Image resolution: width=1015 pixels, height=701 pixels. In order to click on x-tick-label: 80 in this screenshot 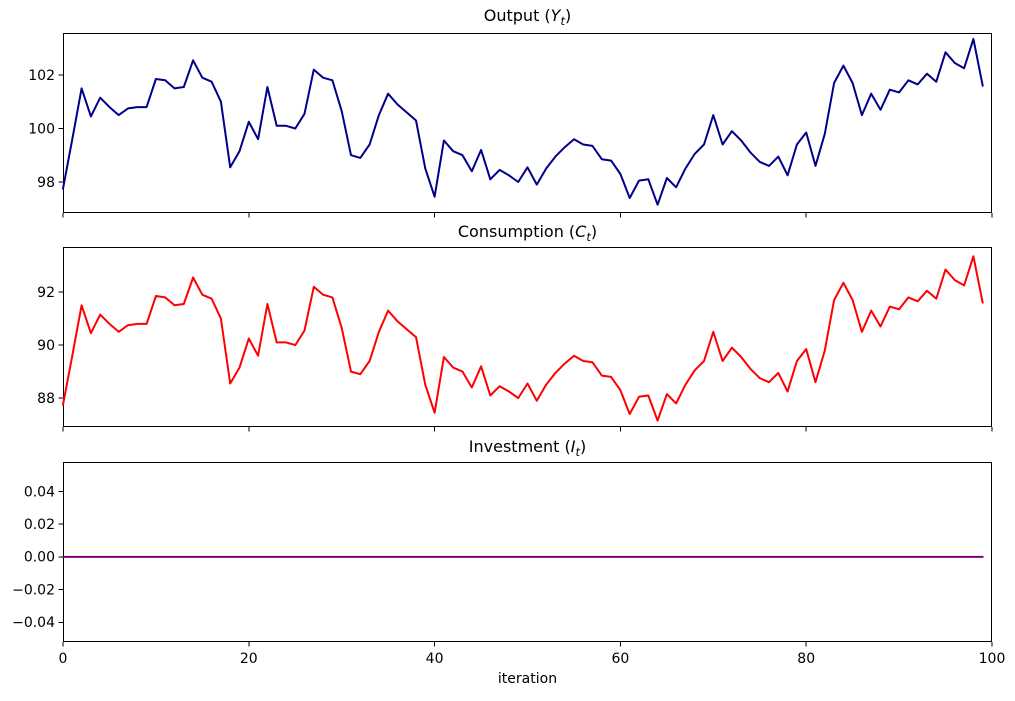, I will do `click(806, 659)`.